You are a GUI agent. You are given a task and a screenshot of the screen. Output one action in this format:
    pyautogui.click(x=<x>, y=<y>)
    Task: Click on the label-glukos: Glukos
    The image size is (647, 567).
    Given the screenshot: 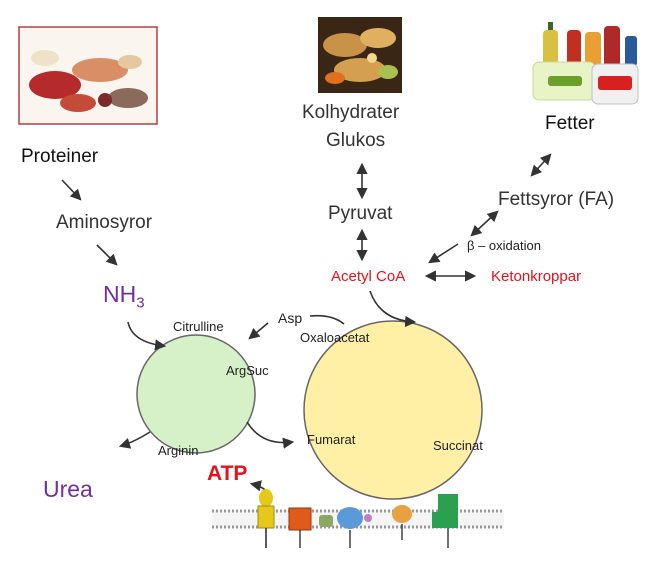 What is the action you would take?
    pyautogui.click(x=356, y=140)
    